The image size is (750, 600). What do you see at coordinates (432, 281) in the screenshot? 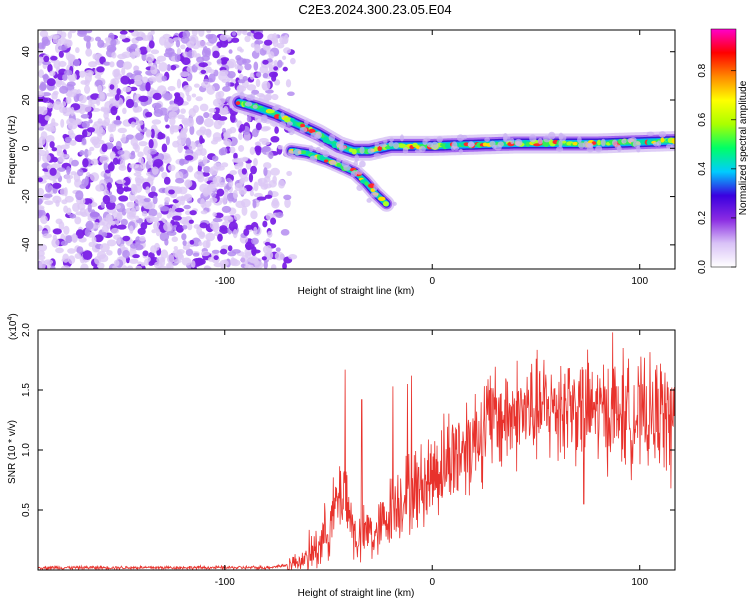
I see `spectrogram-x-tick-label: 0` at bounding box center [432, 281].